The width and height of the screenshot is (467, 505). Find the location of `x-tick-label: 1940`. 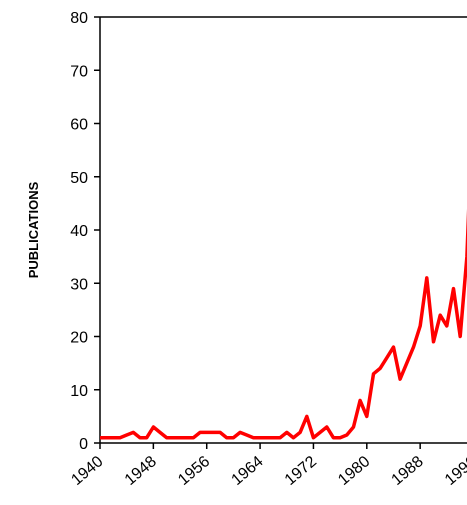

x-tick-label: 1940 is located at coordinates (87, 471).